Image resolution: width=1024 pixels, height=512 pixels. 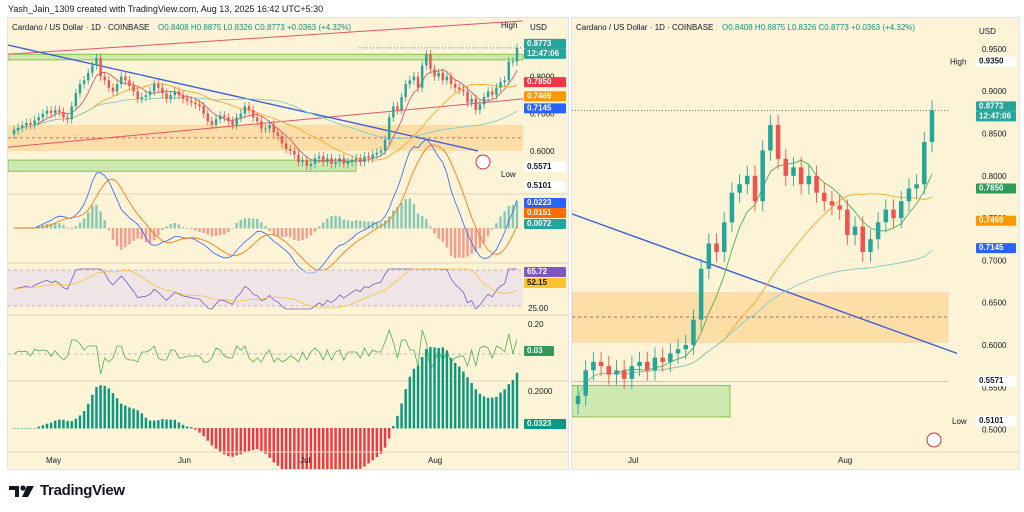 I want to click on right-price-tag-ma-slow-bg, so click(x=996, y=248).